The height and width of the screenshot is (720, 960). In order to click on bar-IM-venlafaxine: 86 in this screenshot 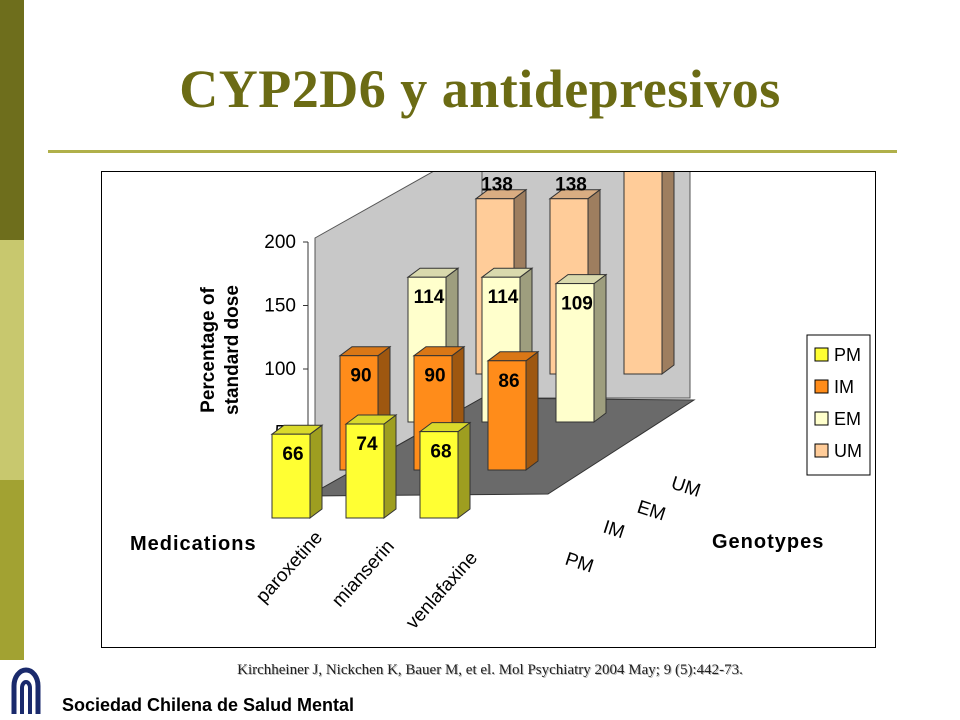, I will do `click(513, 410)`.